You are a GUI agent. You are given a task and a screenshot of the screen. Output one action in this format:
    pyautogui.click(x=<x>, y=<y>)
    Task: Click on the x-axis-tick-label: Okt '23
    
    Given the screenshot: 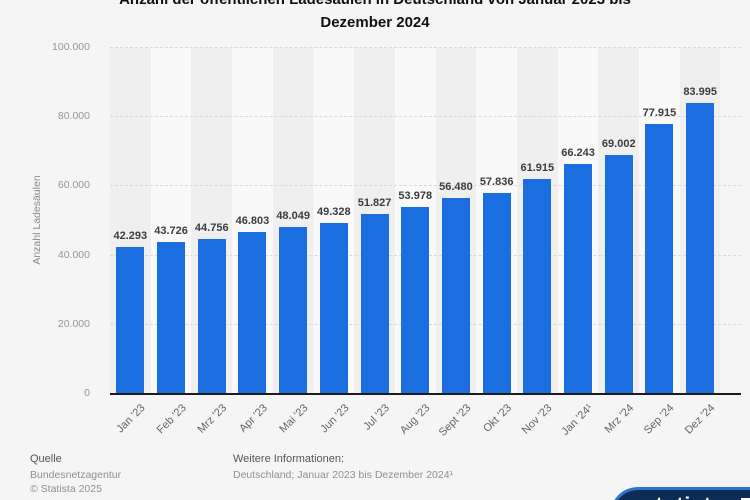 What is the action you would take?
    pyautogui.click(x=498, y=418)
    